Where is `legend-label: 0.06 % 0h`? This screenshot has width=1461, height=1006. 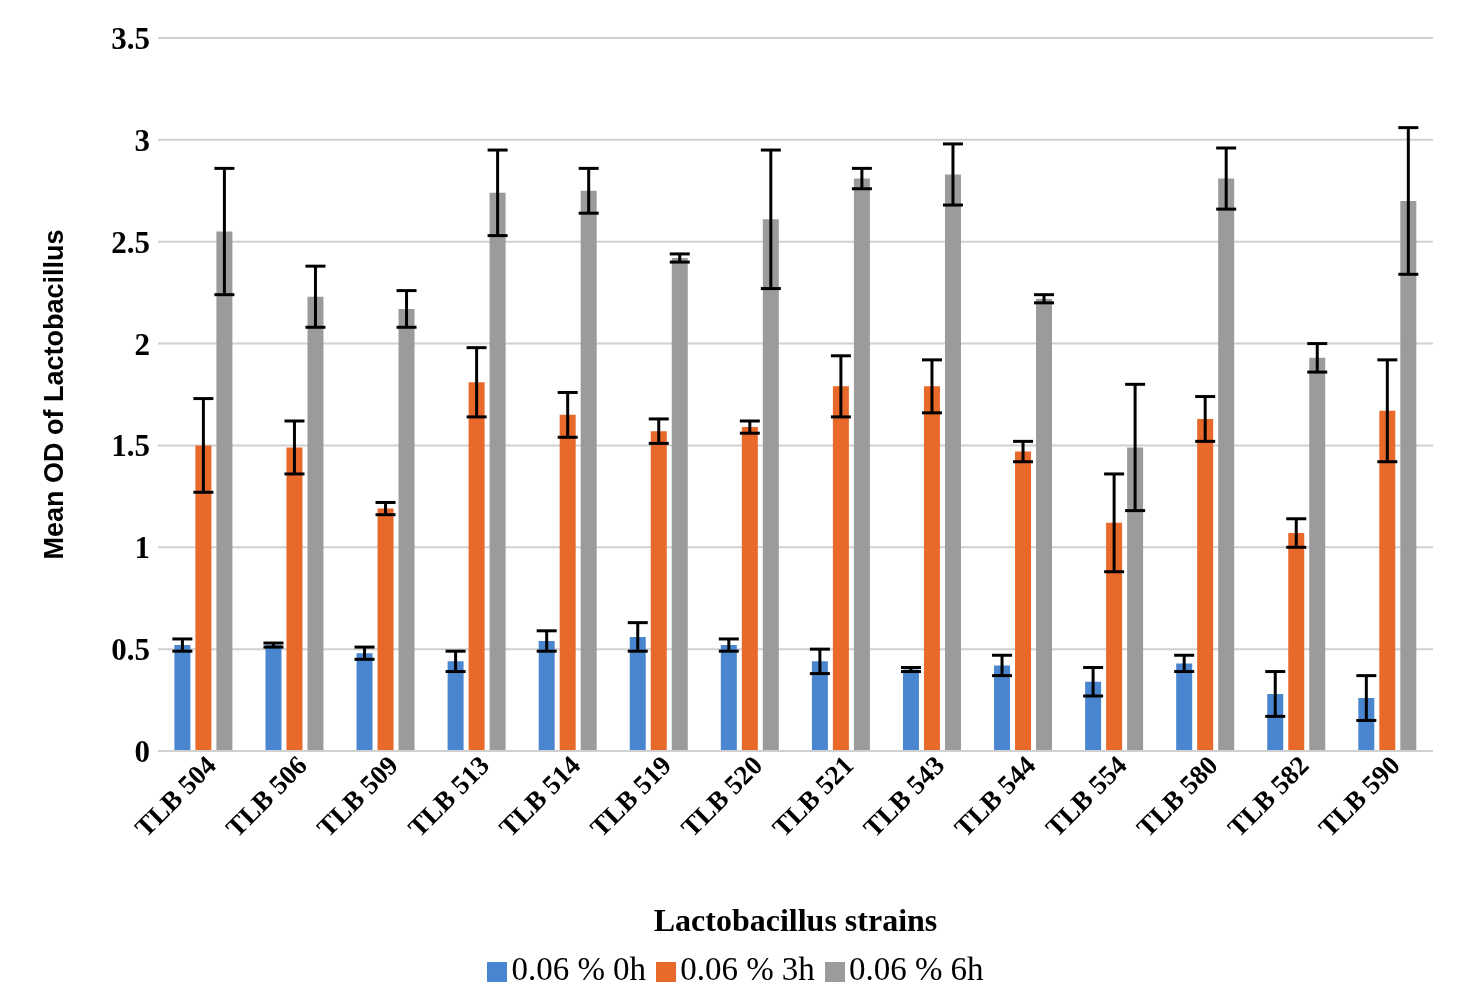
legend-label: 0.06 % 0h is located at coordinates (579, 969).